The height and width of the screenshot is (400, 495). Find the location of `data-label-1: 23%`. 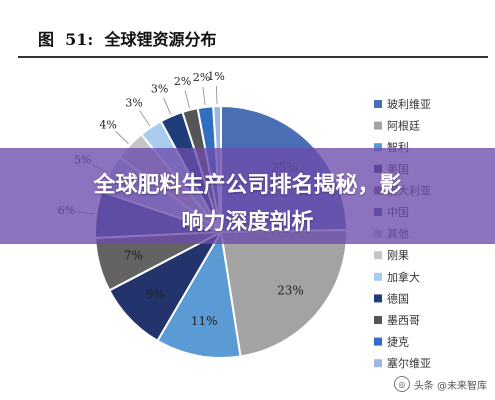

data-label-1: 23% is located at coordinates (290, 290).